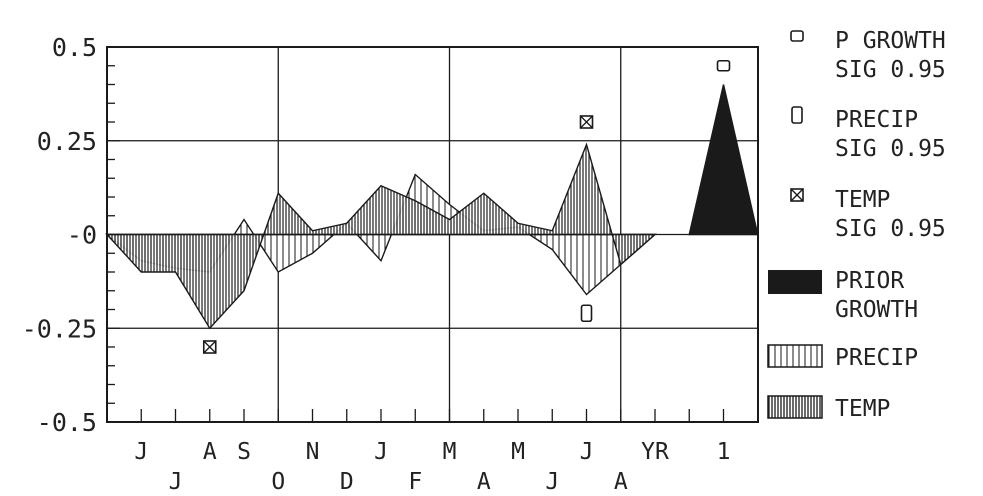 Image resolution: width=983 pixels, height=496 pixels. What do you see at coordinates (59, 328) in the screenshot?
I see `y-tick-label: -0.25` at bounding box center [59, 328].